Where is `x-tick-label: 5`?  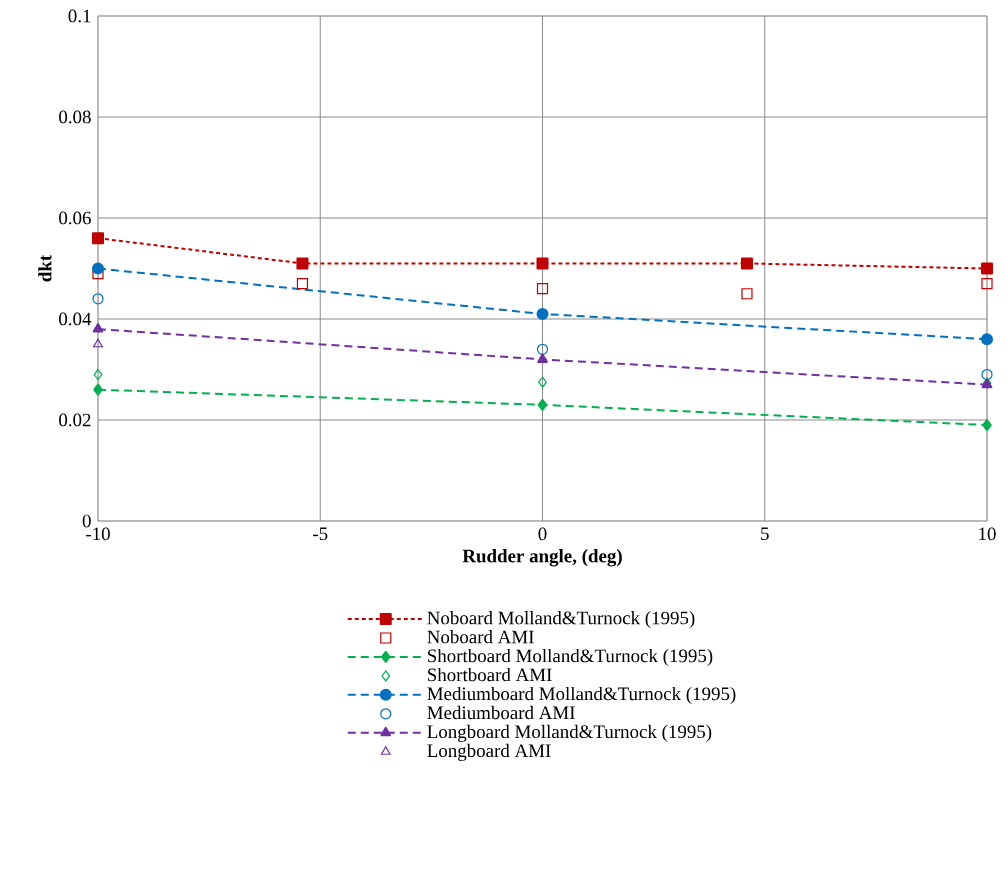
x-tick-label: 5 is located at coordinates (765, 534).